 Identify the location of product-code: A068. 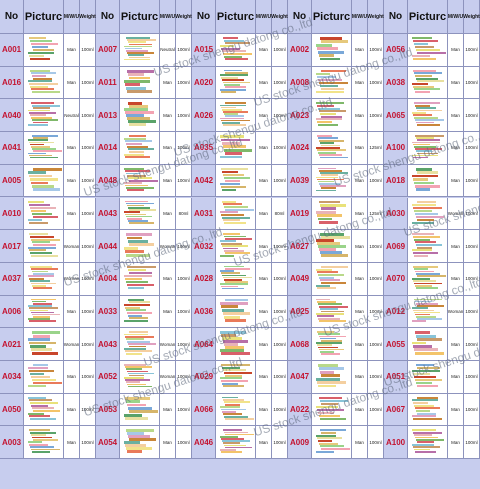
(300, 344).